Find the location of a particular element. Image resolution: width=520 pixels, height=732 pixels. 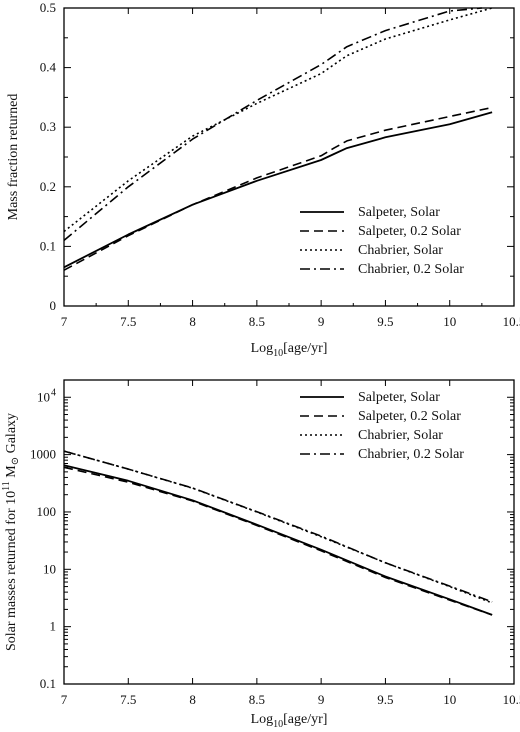

y-axis-label: Mass fraction returned is located at coordinates (13, 157).